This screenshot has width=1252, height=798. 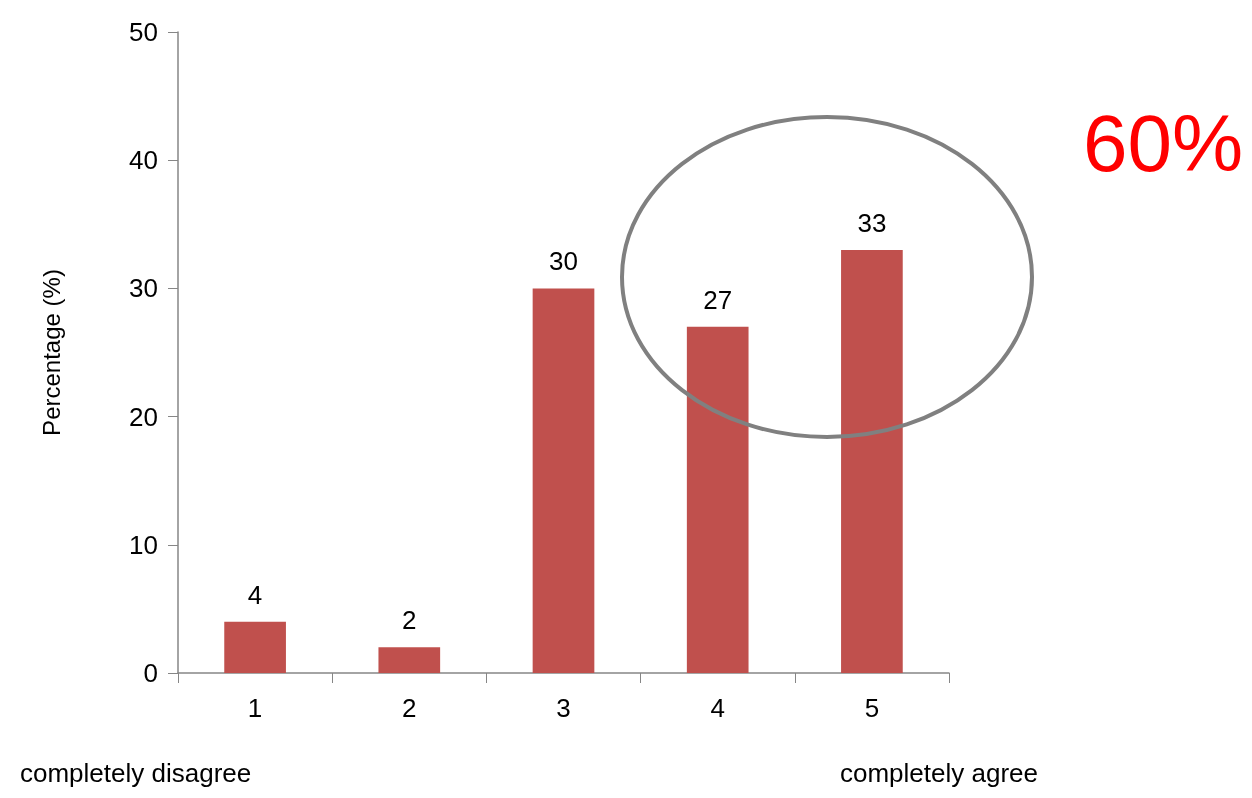 I want to click on y-tick-label: 20, so click(x=143, y=416).